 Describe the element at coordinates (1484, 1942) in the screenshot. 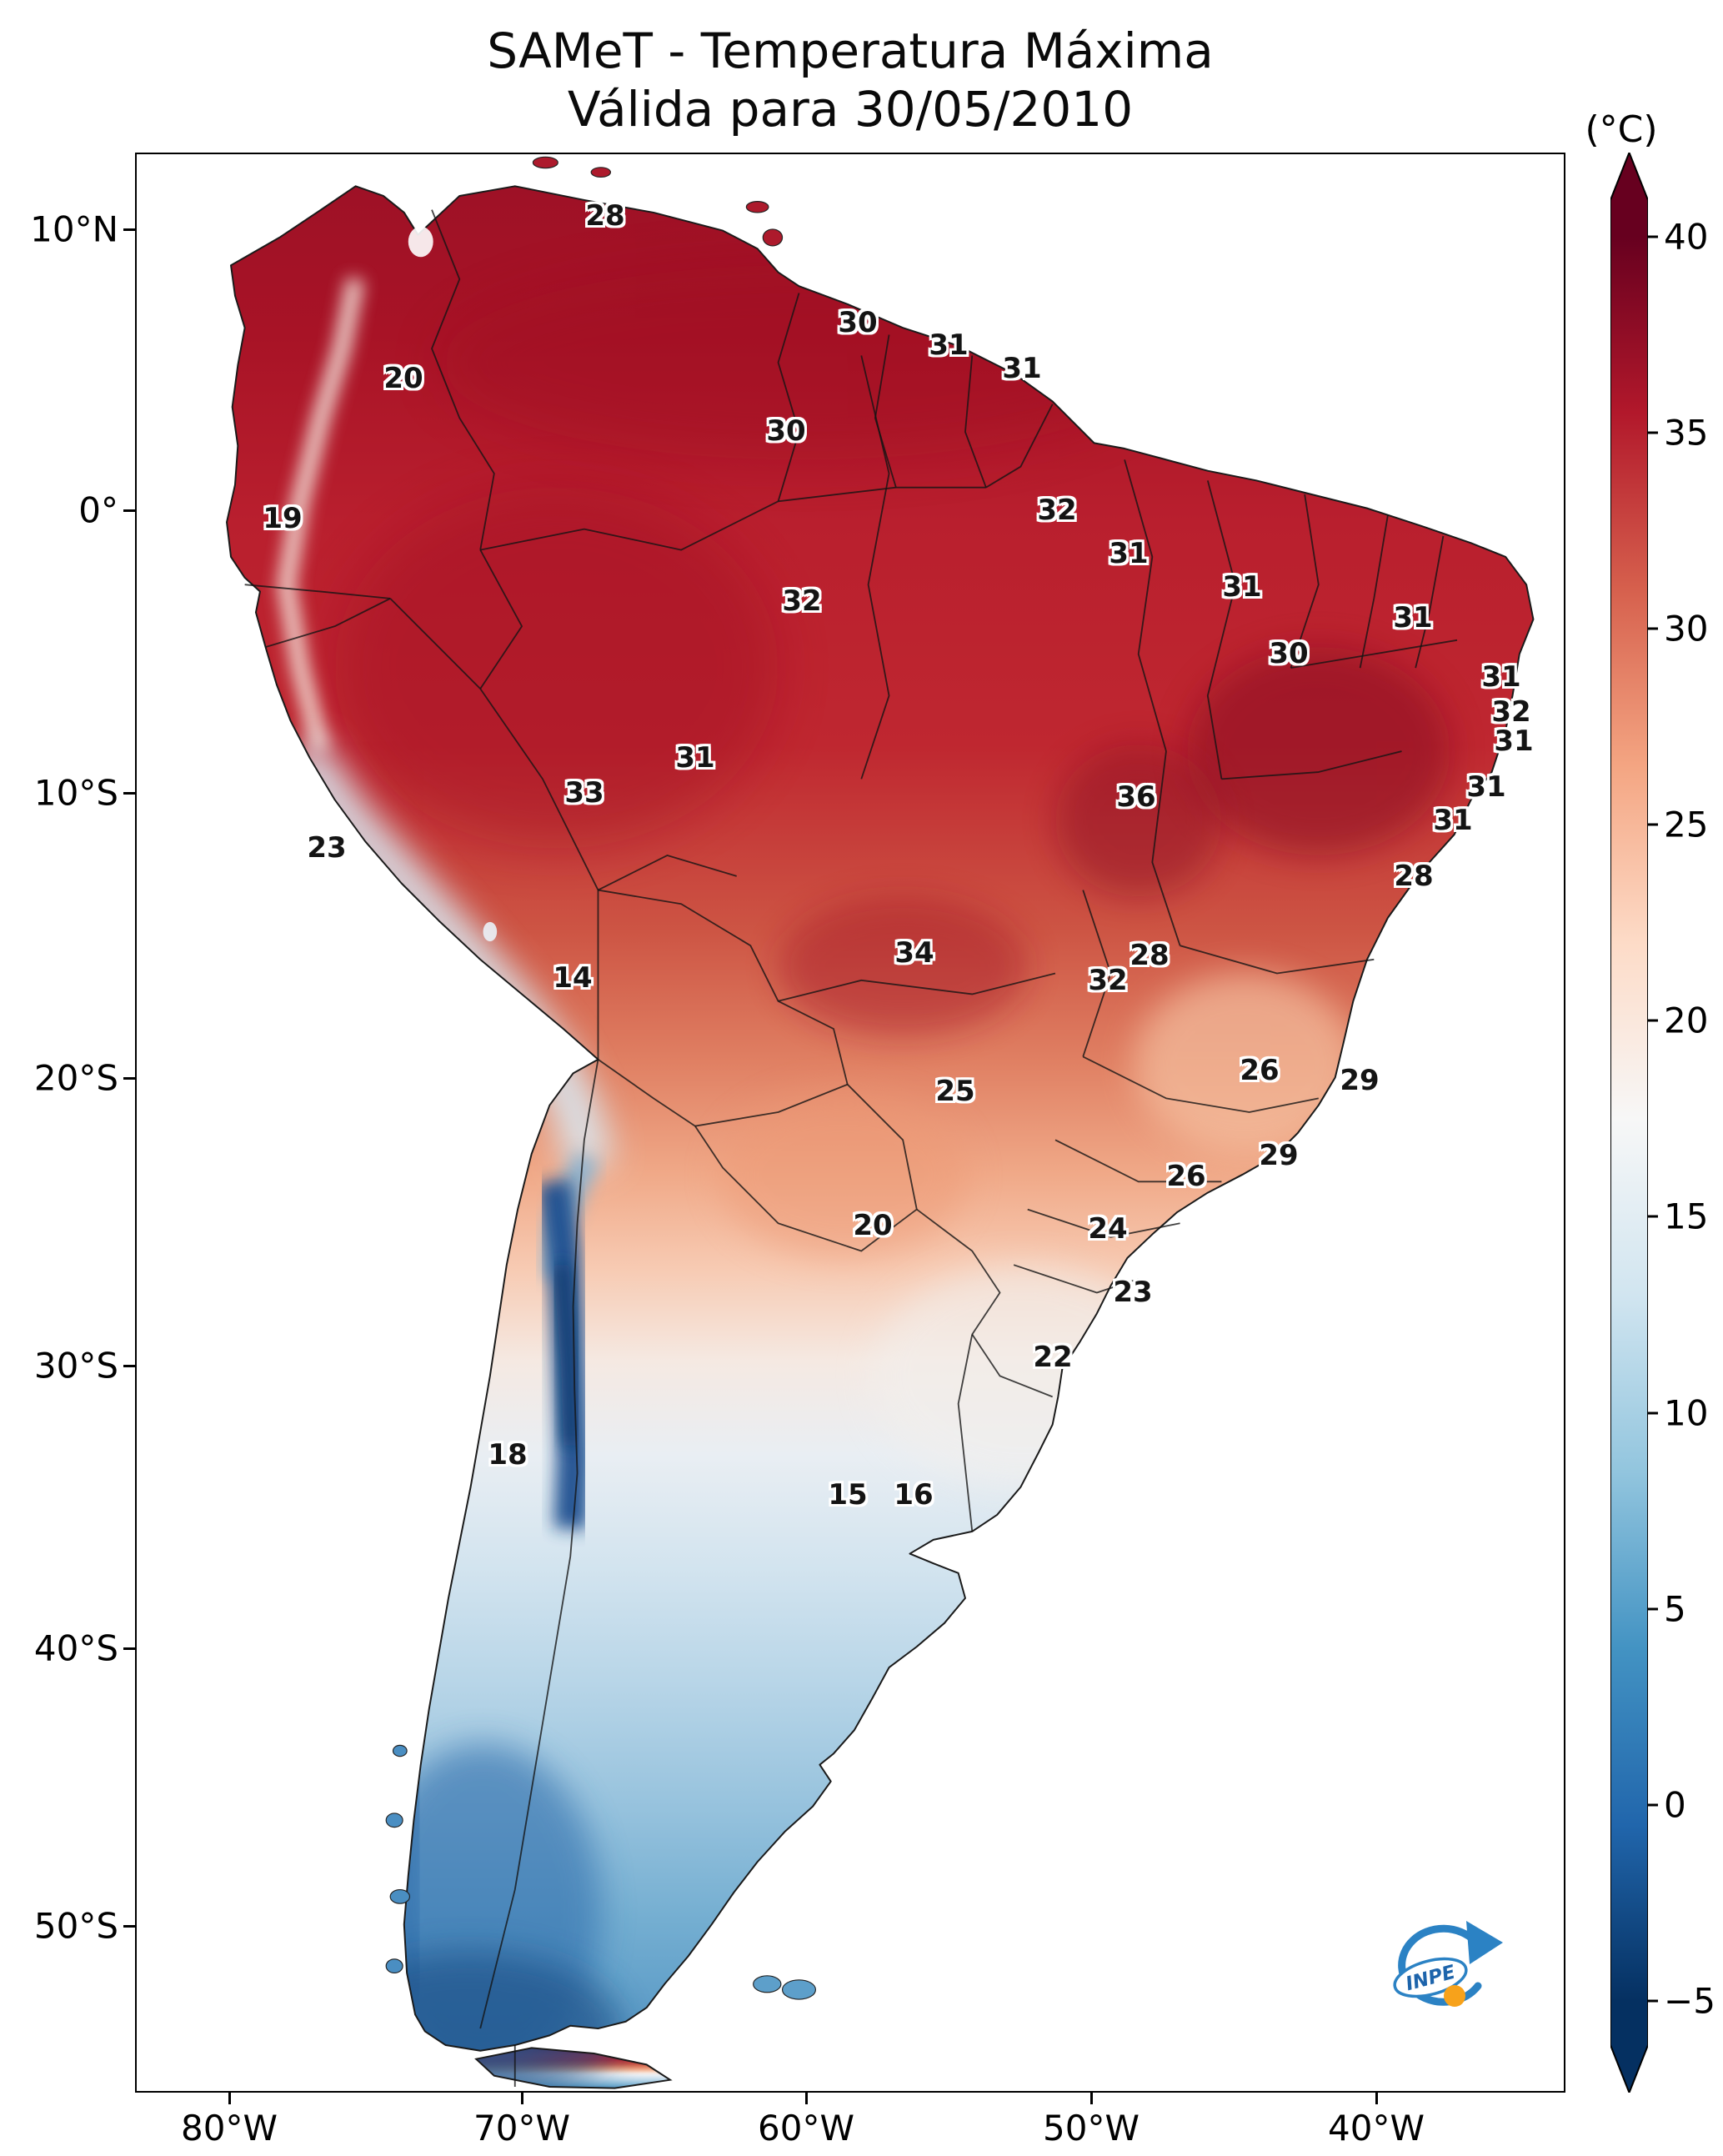

I see `logo-arrow-icon` at that location.